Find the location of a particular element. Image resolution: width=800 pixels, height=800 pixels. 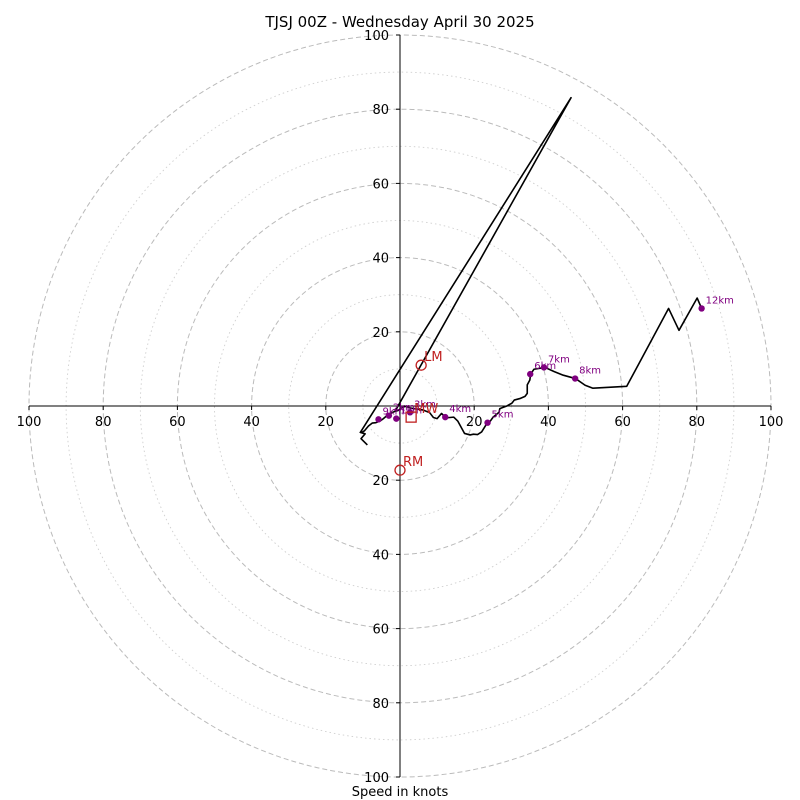

storm-motion-rm-marker is located at coordinates (400, 470).